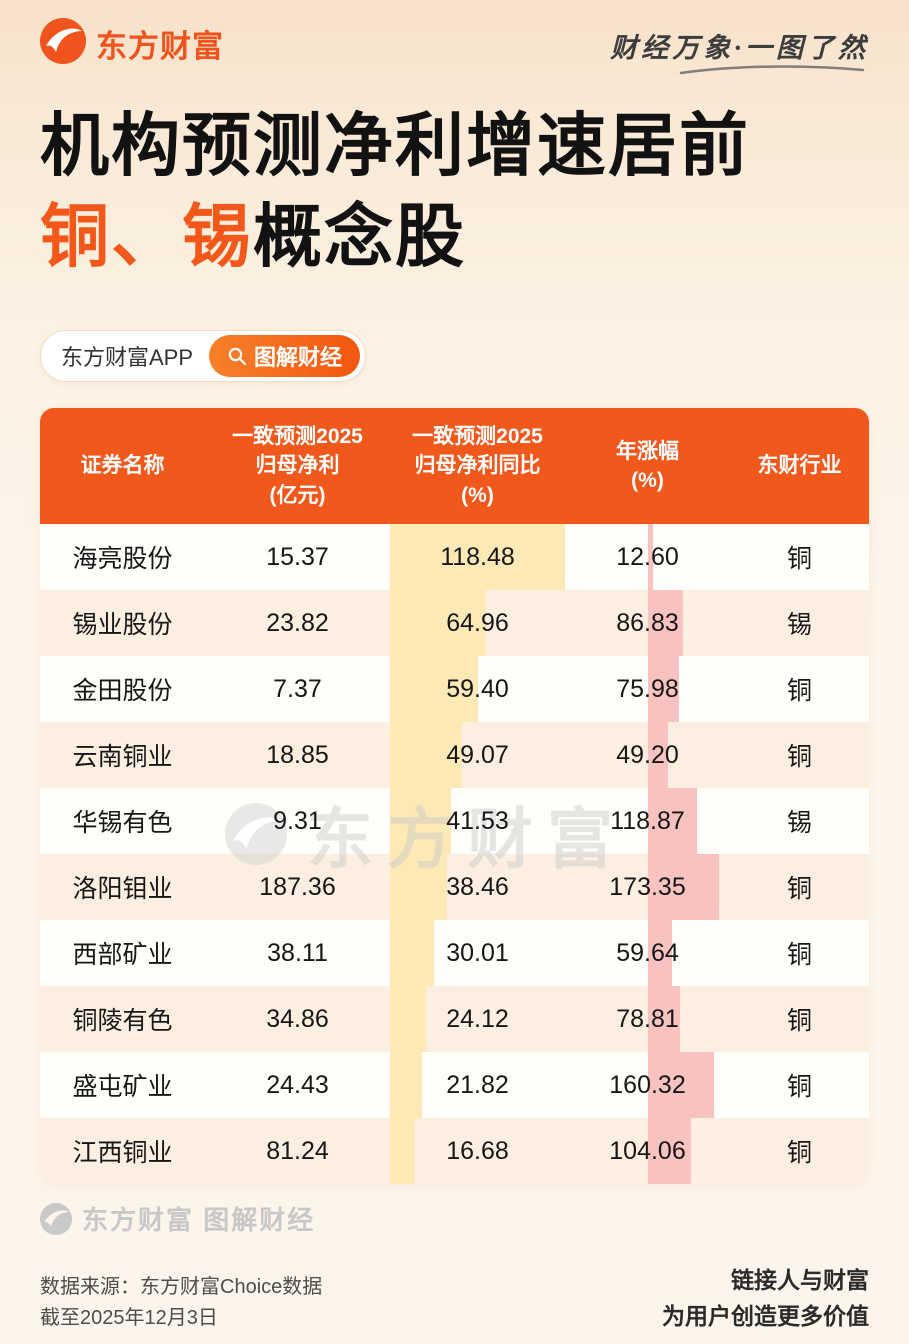 The width and height of the screenshot is (909, 1344). What do you see at coordinates (772, 70) in the screenshot?
I see `tagline-underline` at bounding box center [772, 70].